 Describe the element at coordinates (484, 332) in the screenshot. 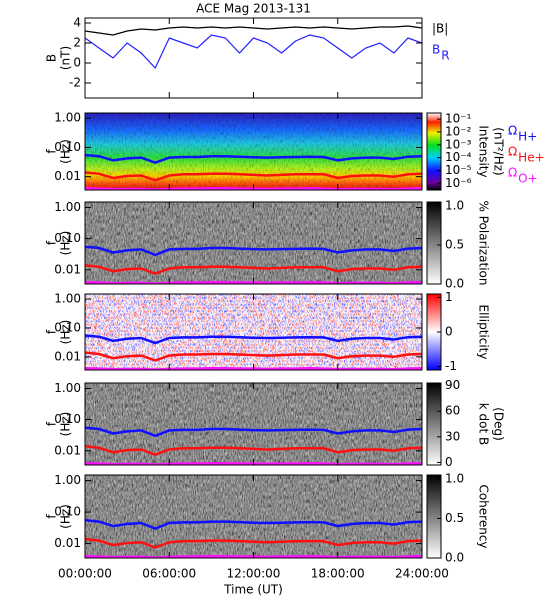

I see `colorbar-label: Ellipticity` at that location.